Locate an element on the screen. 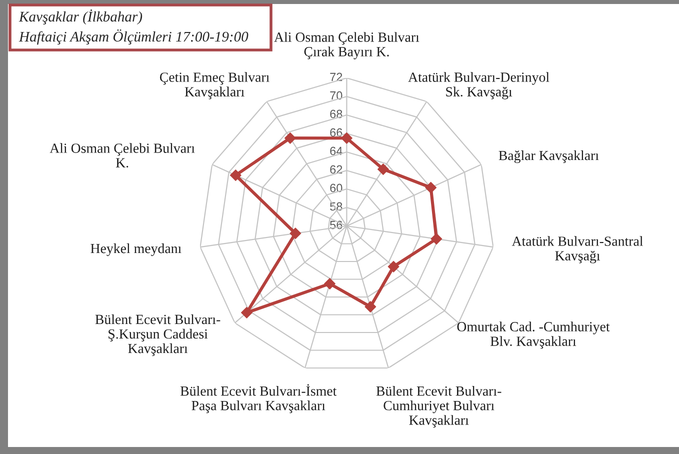  spoke-label: Bağlar Kavşakları is located at coordinates (548, 157).